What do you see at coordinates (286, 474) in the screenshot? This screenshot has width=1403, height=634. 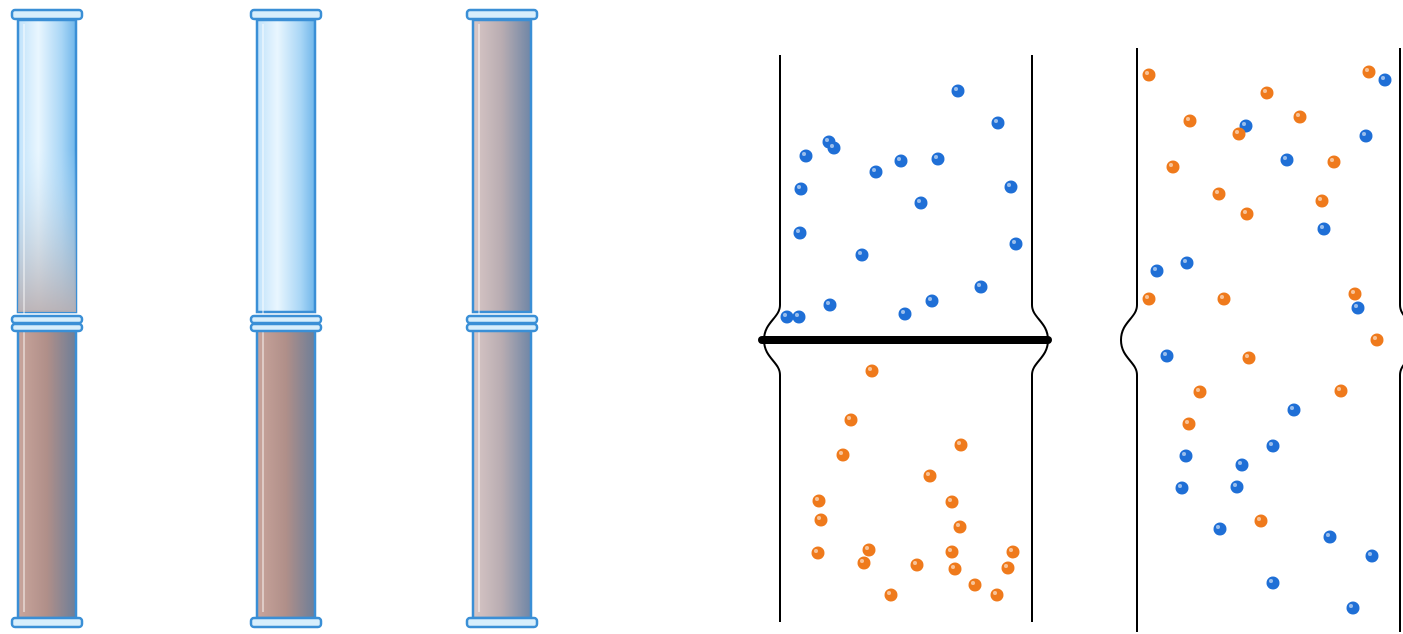 I see `tube-2-bottom-chamber` at bounding box center [286, 474].